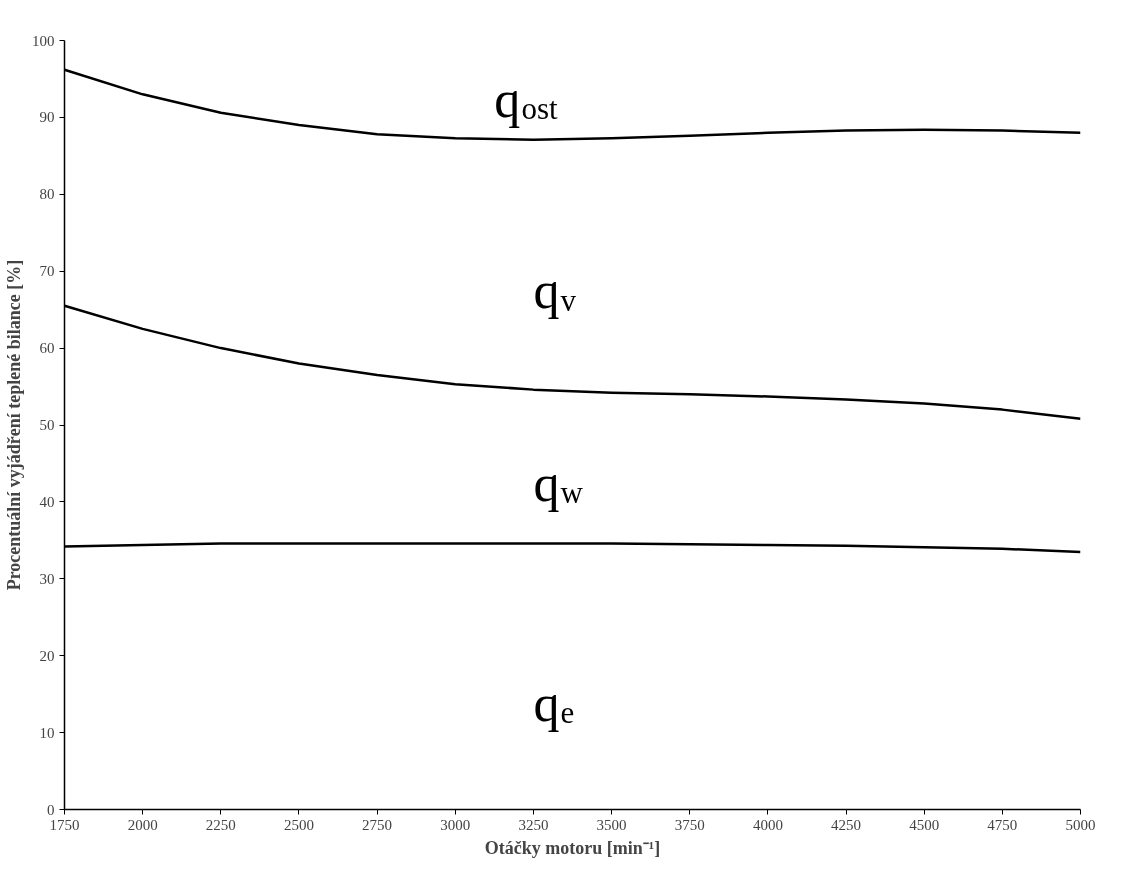  What do you see at coordinates (554, 703) in the screenshot?
I see `annotation: qe` at bounding box center [554, 703].